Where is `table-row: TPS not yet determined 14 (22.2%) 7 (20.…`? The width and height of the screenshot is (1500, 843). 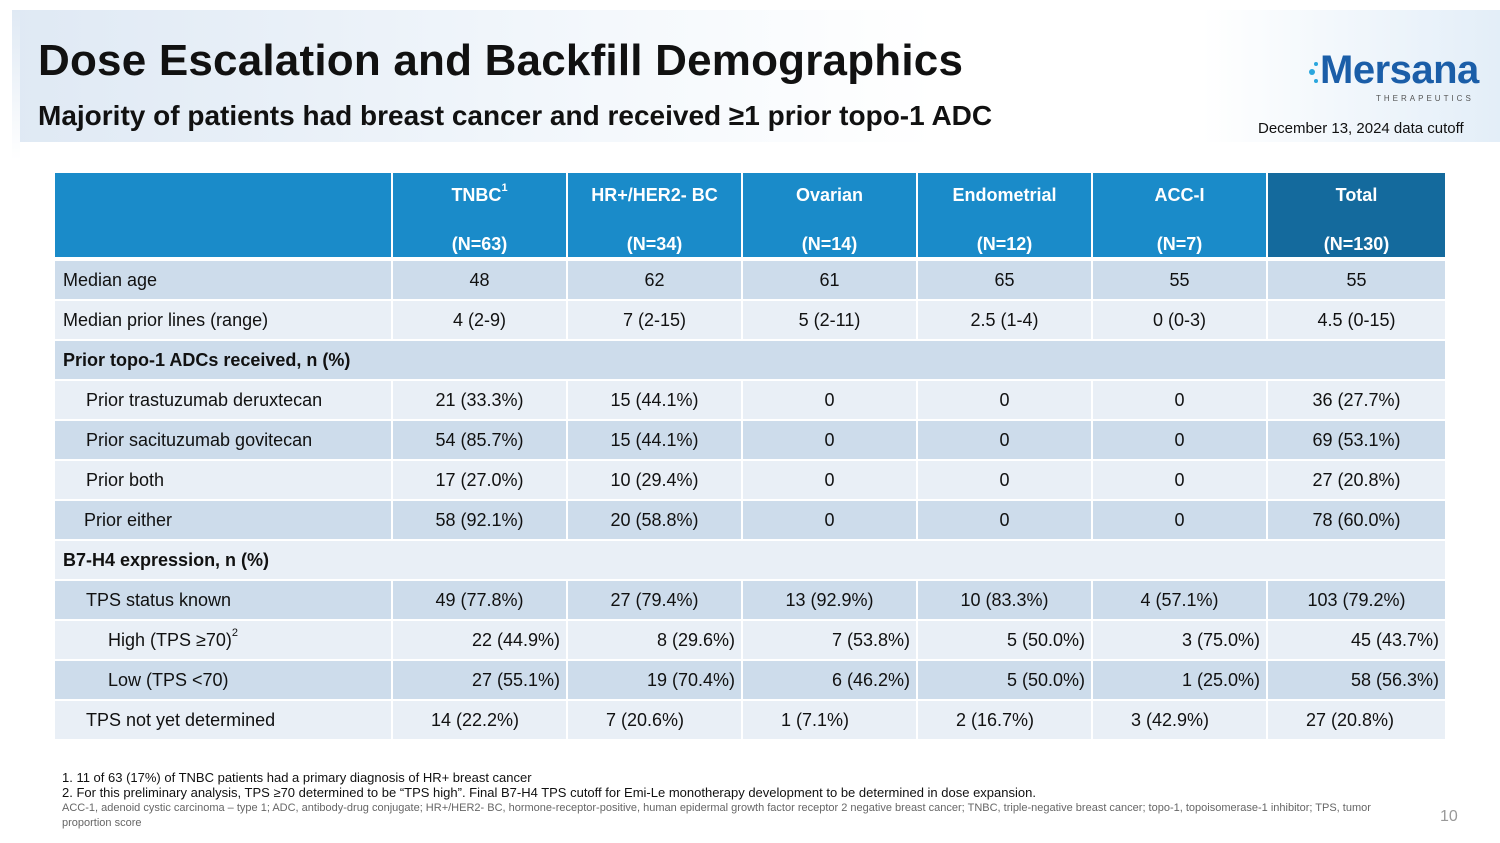
table-row: TPS not yet determined 14 (22.2%) 7 (20.… is located at coordinates (750, 721).